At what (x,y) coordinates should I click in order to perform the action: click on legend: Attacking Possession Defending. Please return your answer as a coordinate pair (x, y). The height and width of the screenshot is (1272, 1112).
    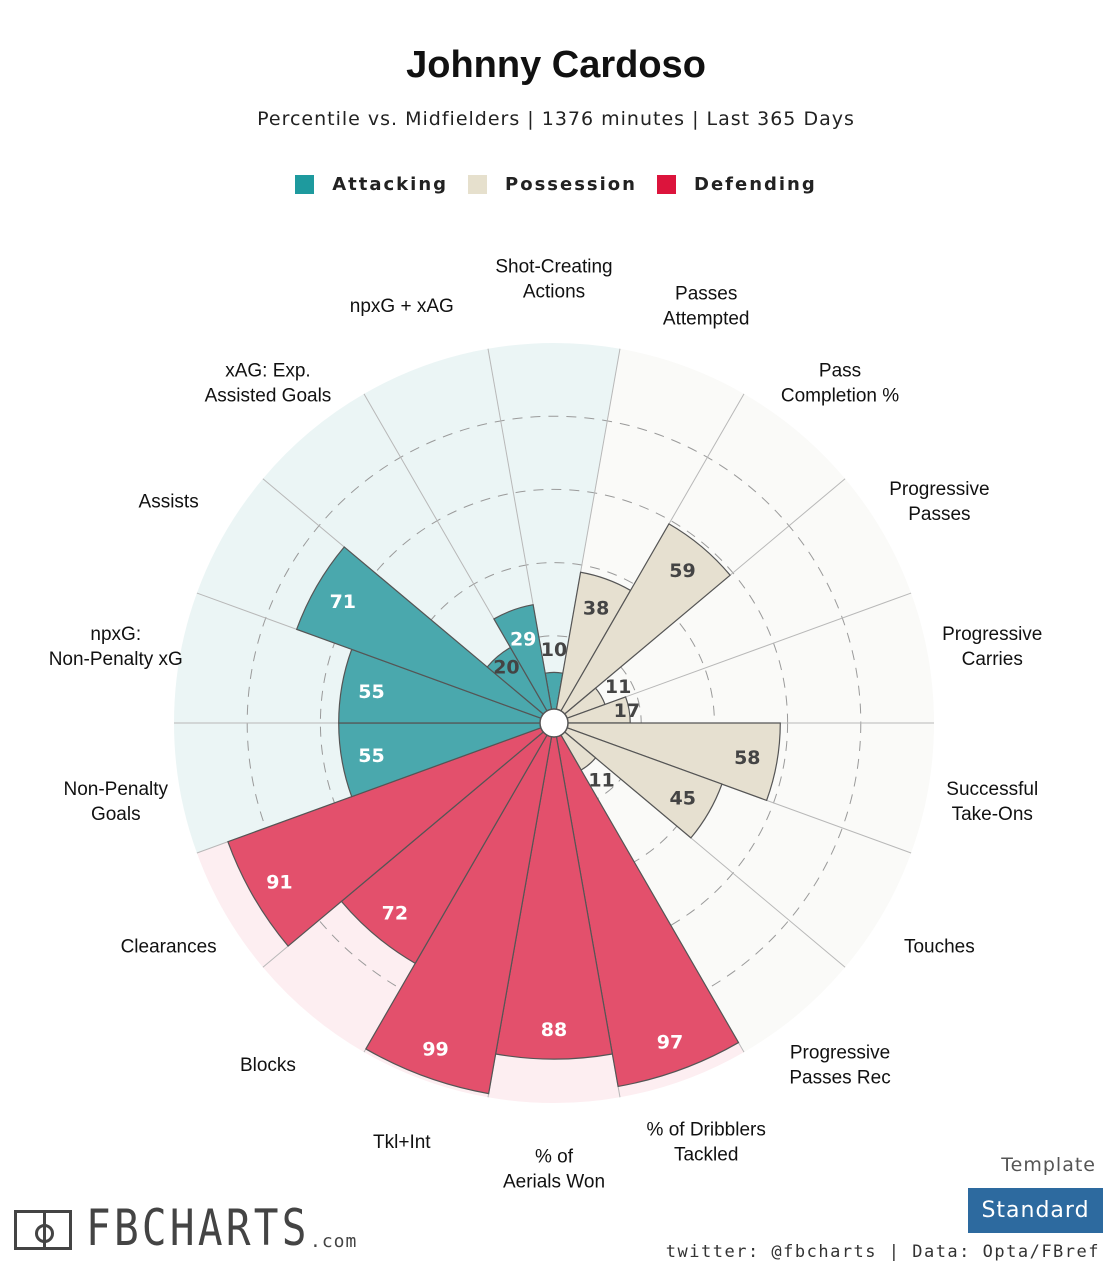
    Looking at the image, I should click on (556, 184).